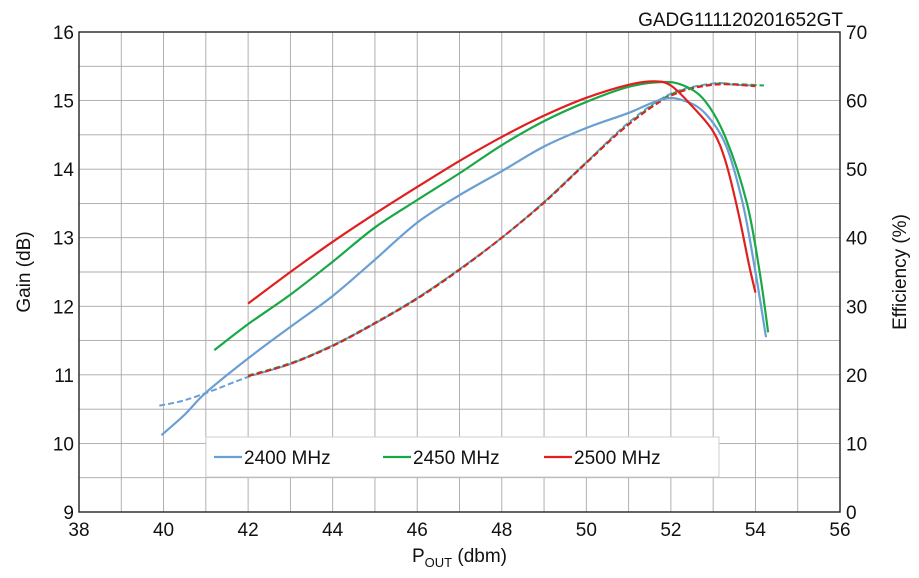 The width and height of the screenshot is (919, 578). What do you see at coordinates (64, 170) in the screenshot?
I see `y-tick-label: 14` at bounding box center [64, 170].